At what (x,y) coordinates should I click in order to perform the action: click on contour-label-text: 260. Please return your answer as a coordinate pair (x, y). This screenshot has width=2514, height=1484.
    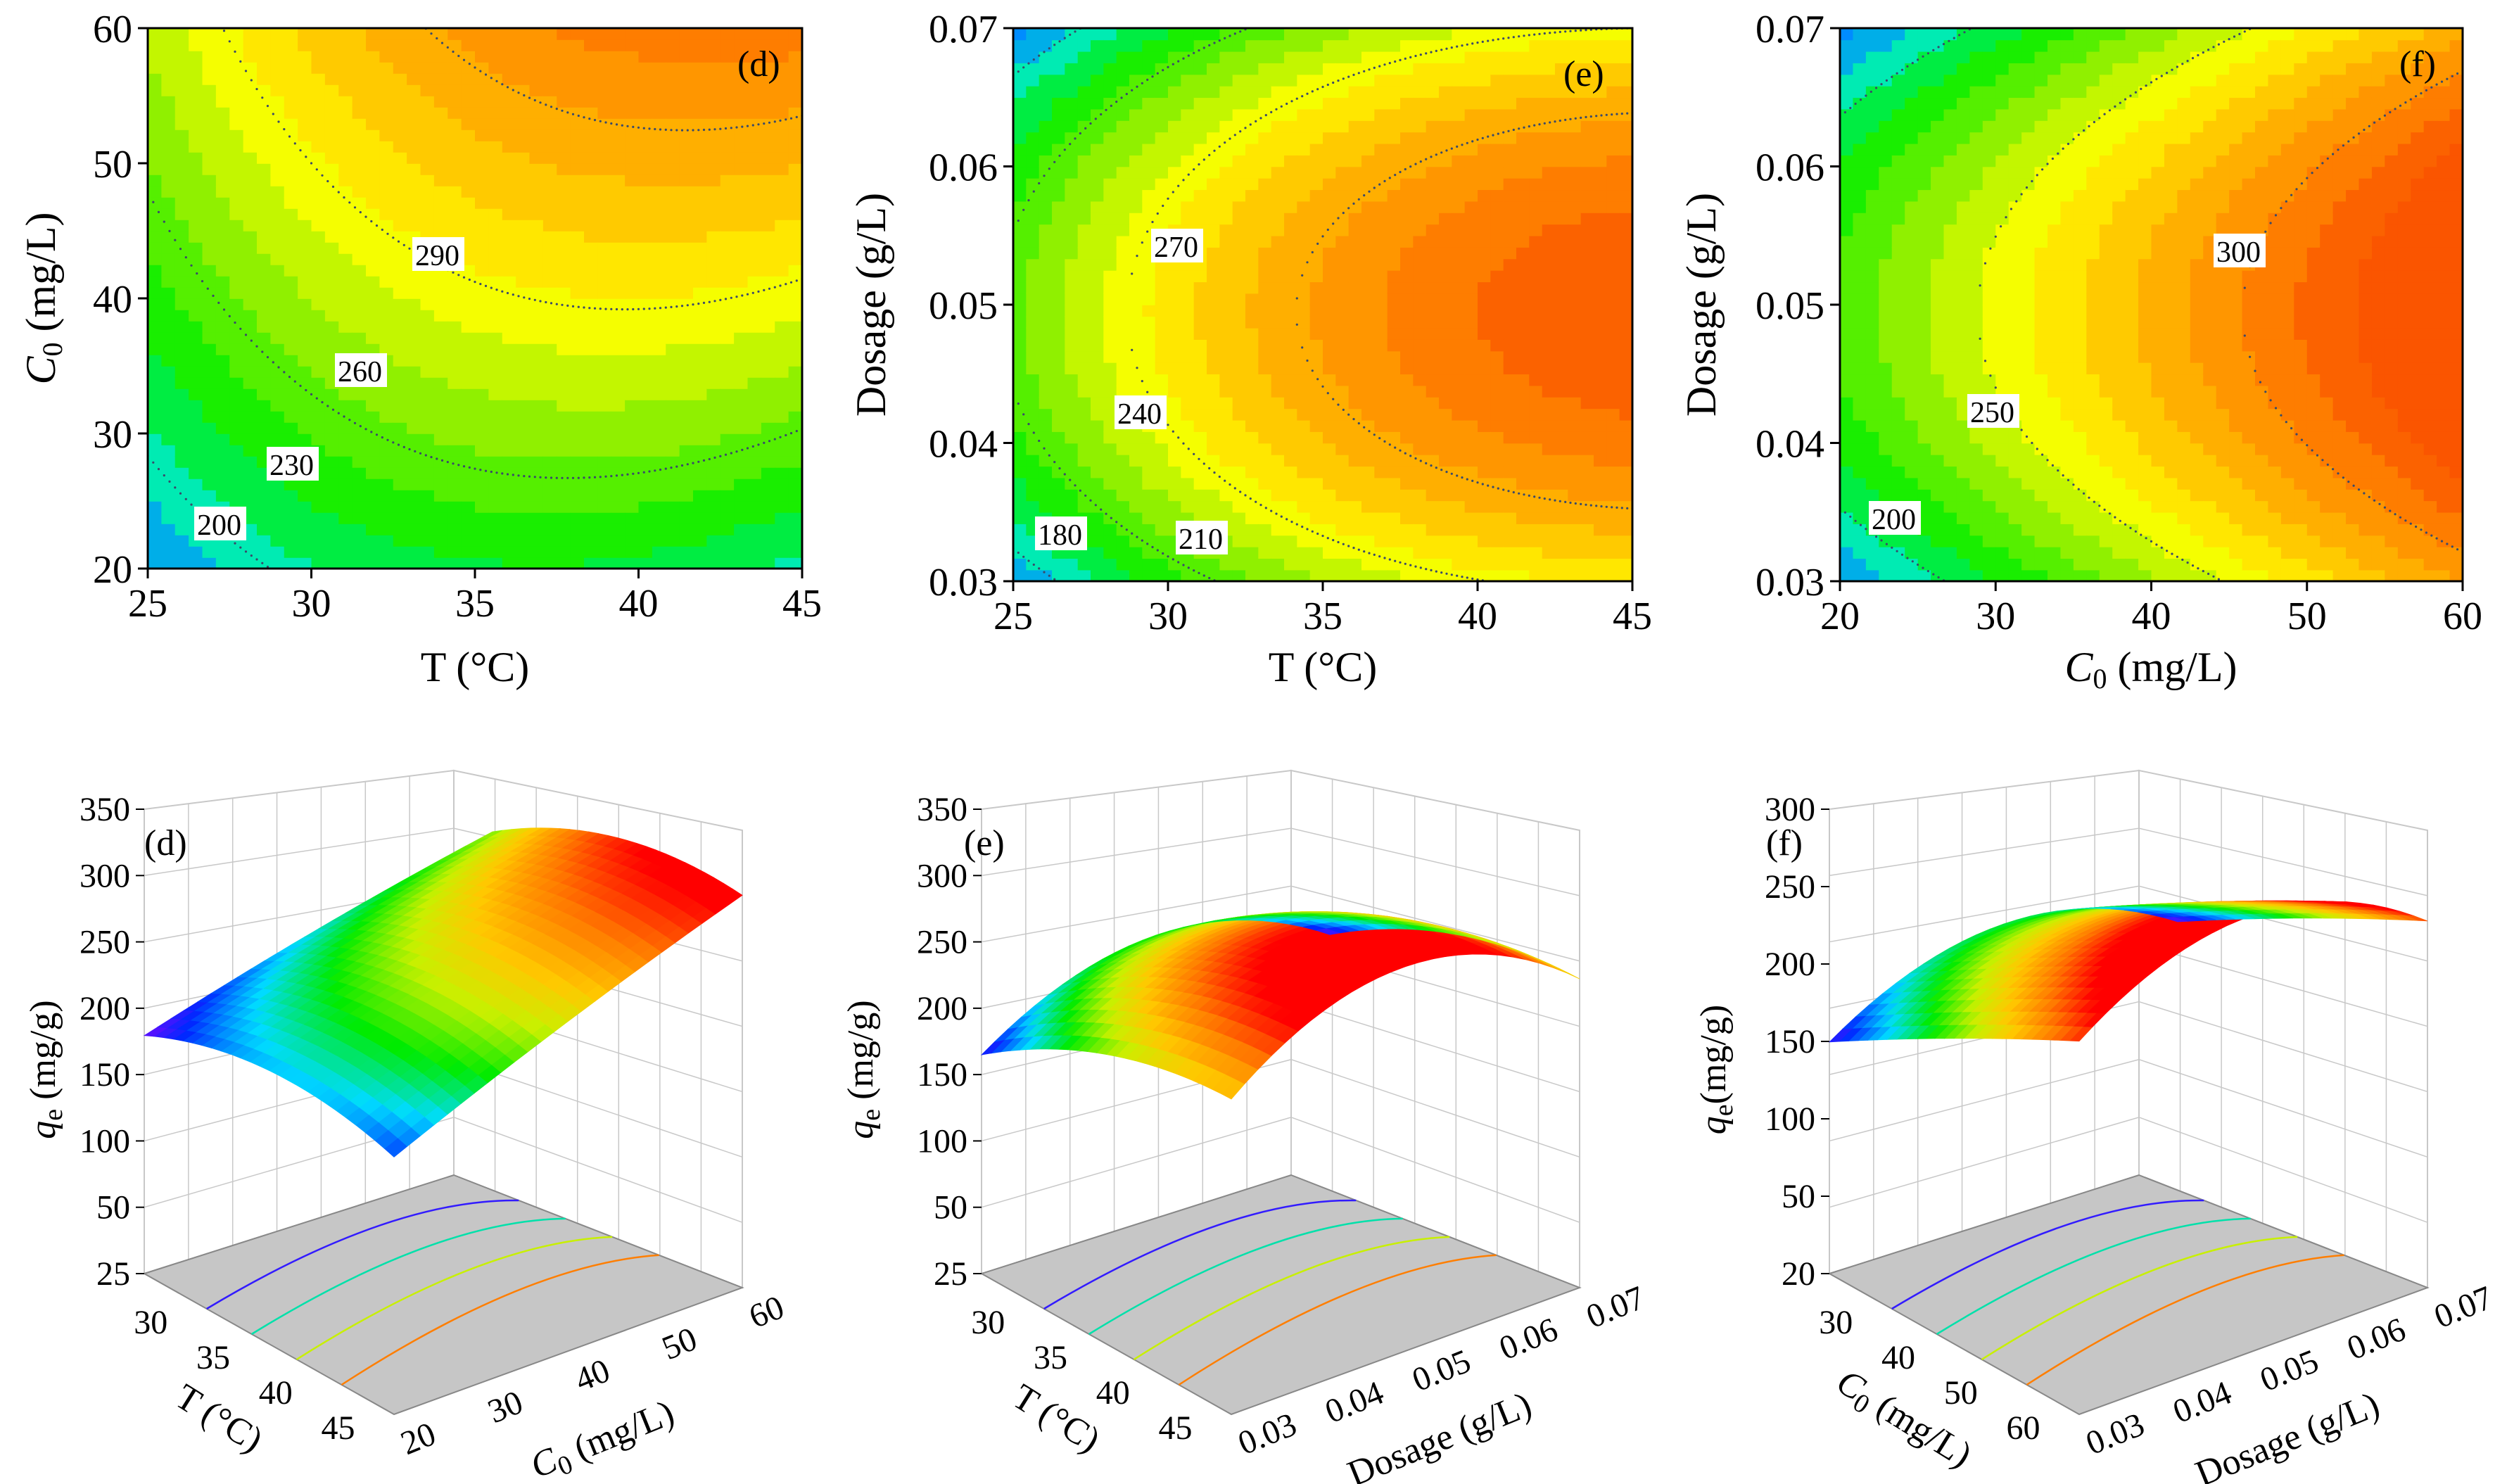
    Looking at the image, I should click on (360, 372).